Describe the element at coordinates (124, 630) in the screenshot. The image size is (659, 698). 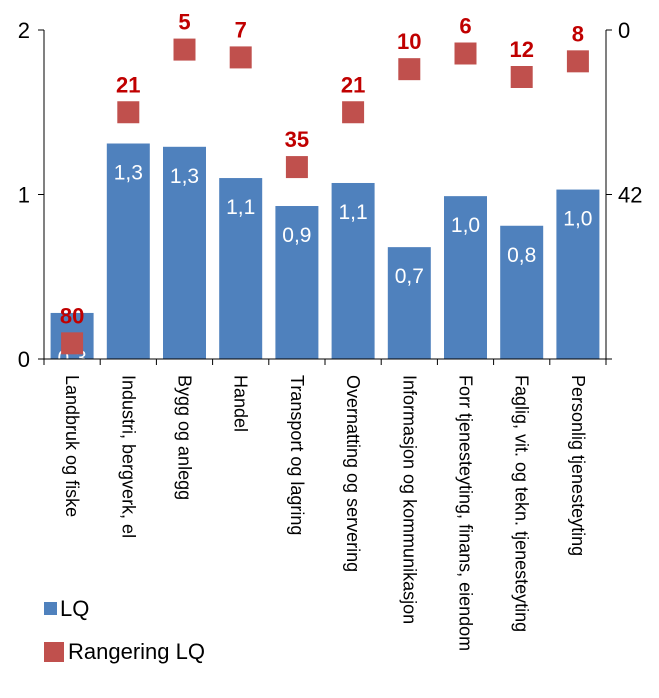
I see `legend: LQ Rangering LQ` at that location.